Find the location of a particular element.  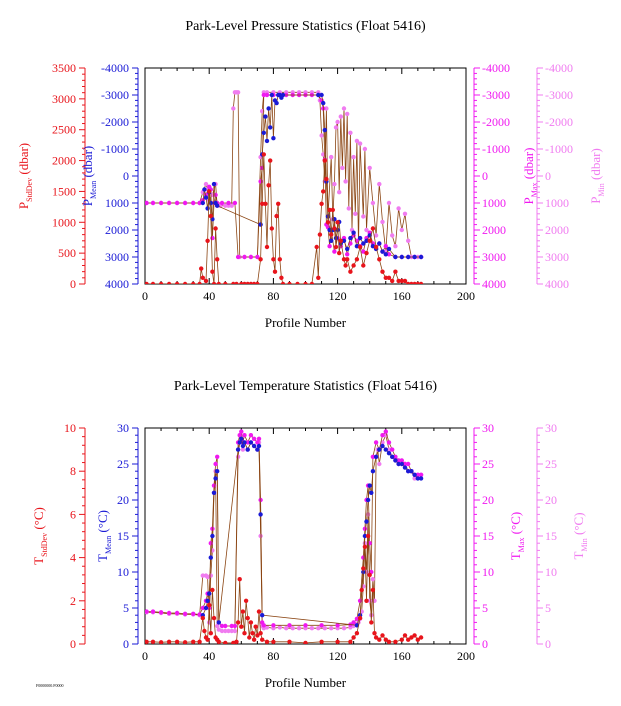

y-tick-label-mean: 2000 is located at coordinates (117, 230).